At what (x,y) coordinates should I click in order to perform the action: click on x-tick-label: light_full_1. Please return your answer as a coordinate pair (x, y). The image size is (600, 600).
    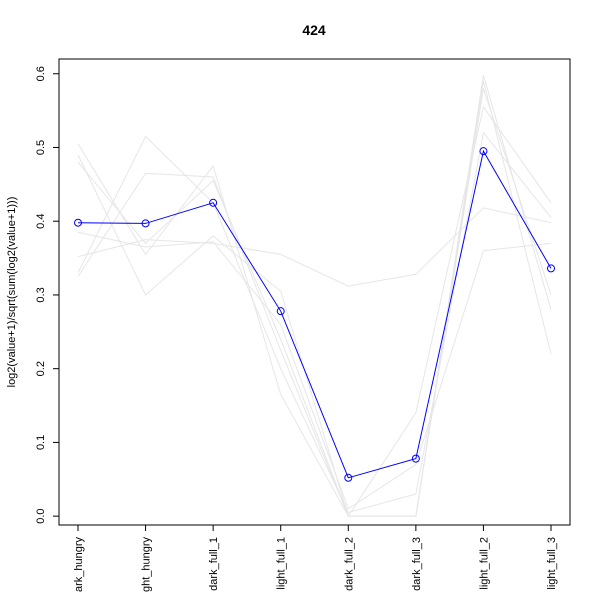
    Looking at the image, I should click on (282, 563).